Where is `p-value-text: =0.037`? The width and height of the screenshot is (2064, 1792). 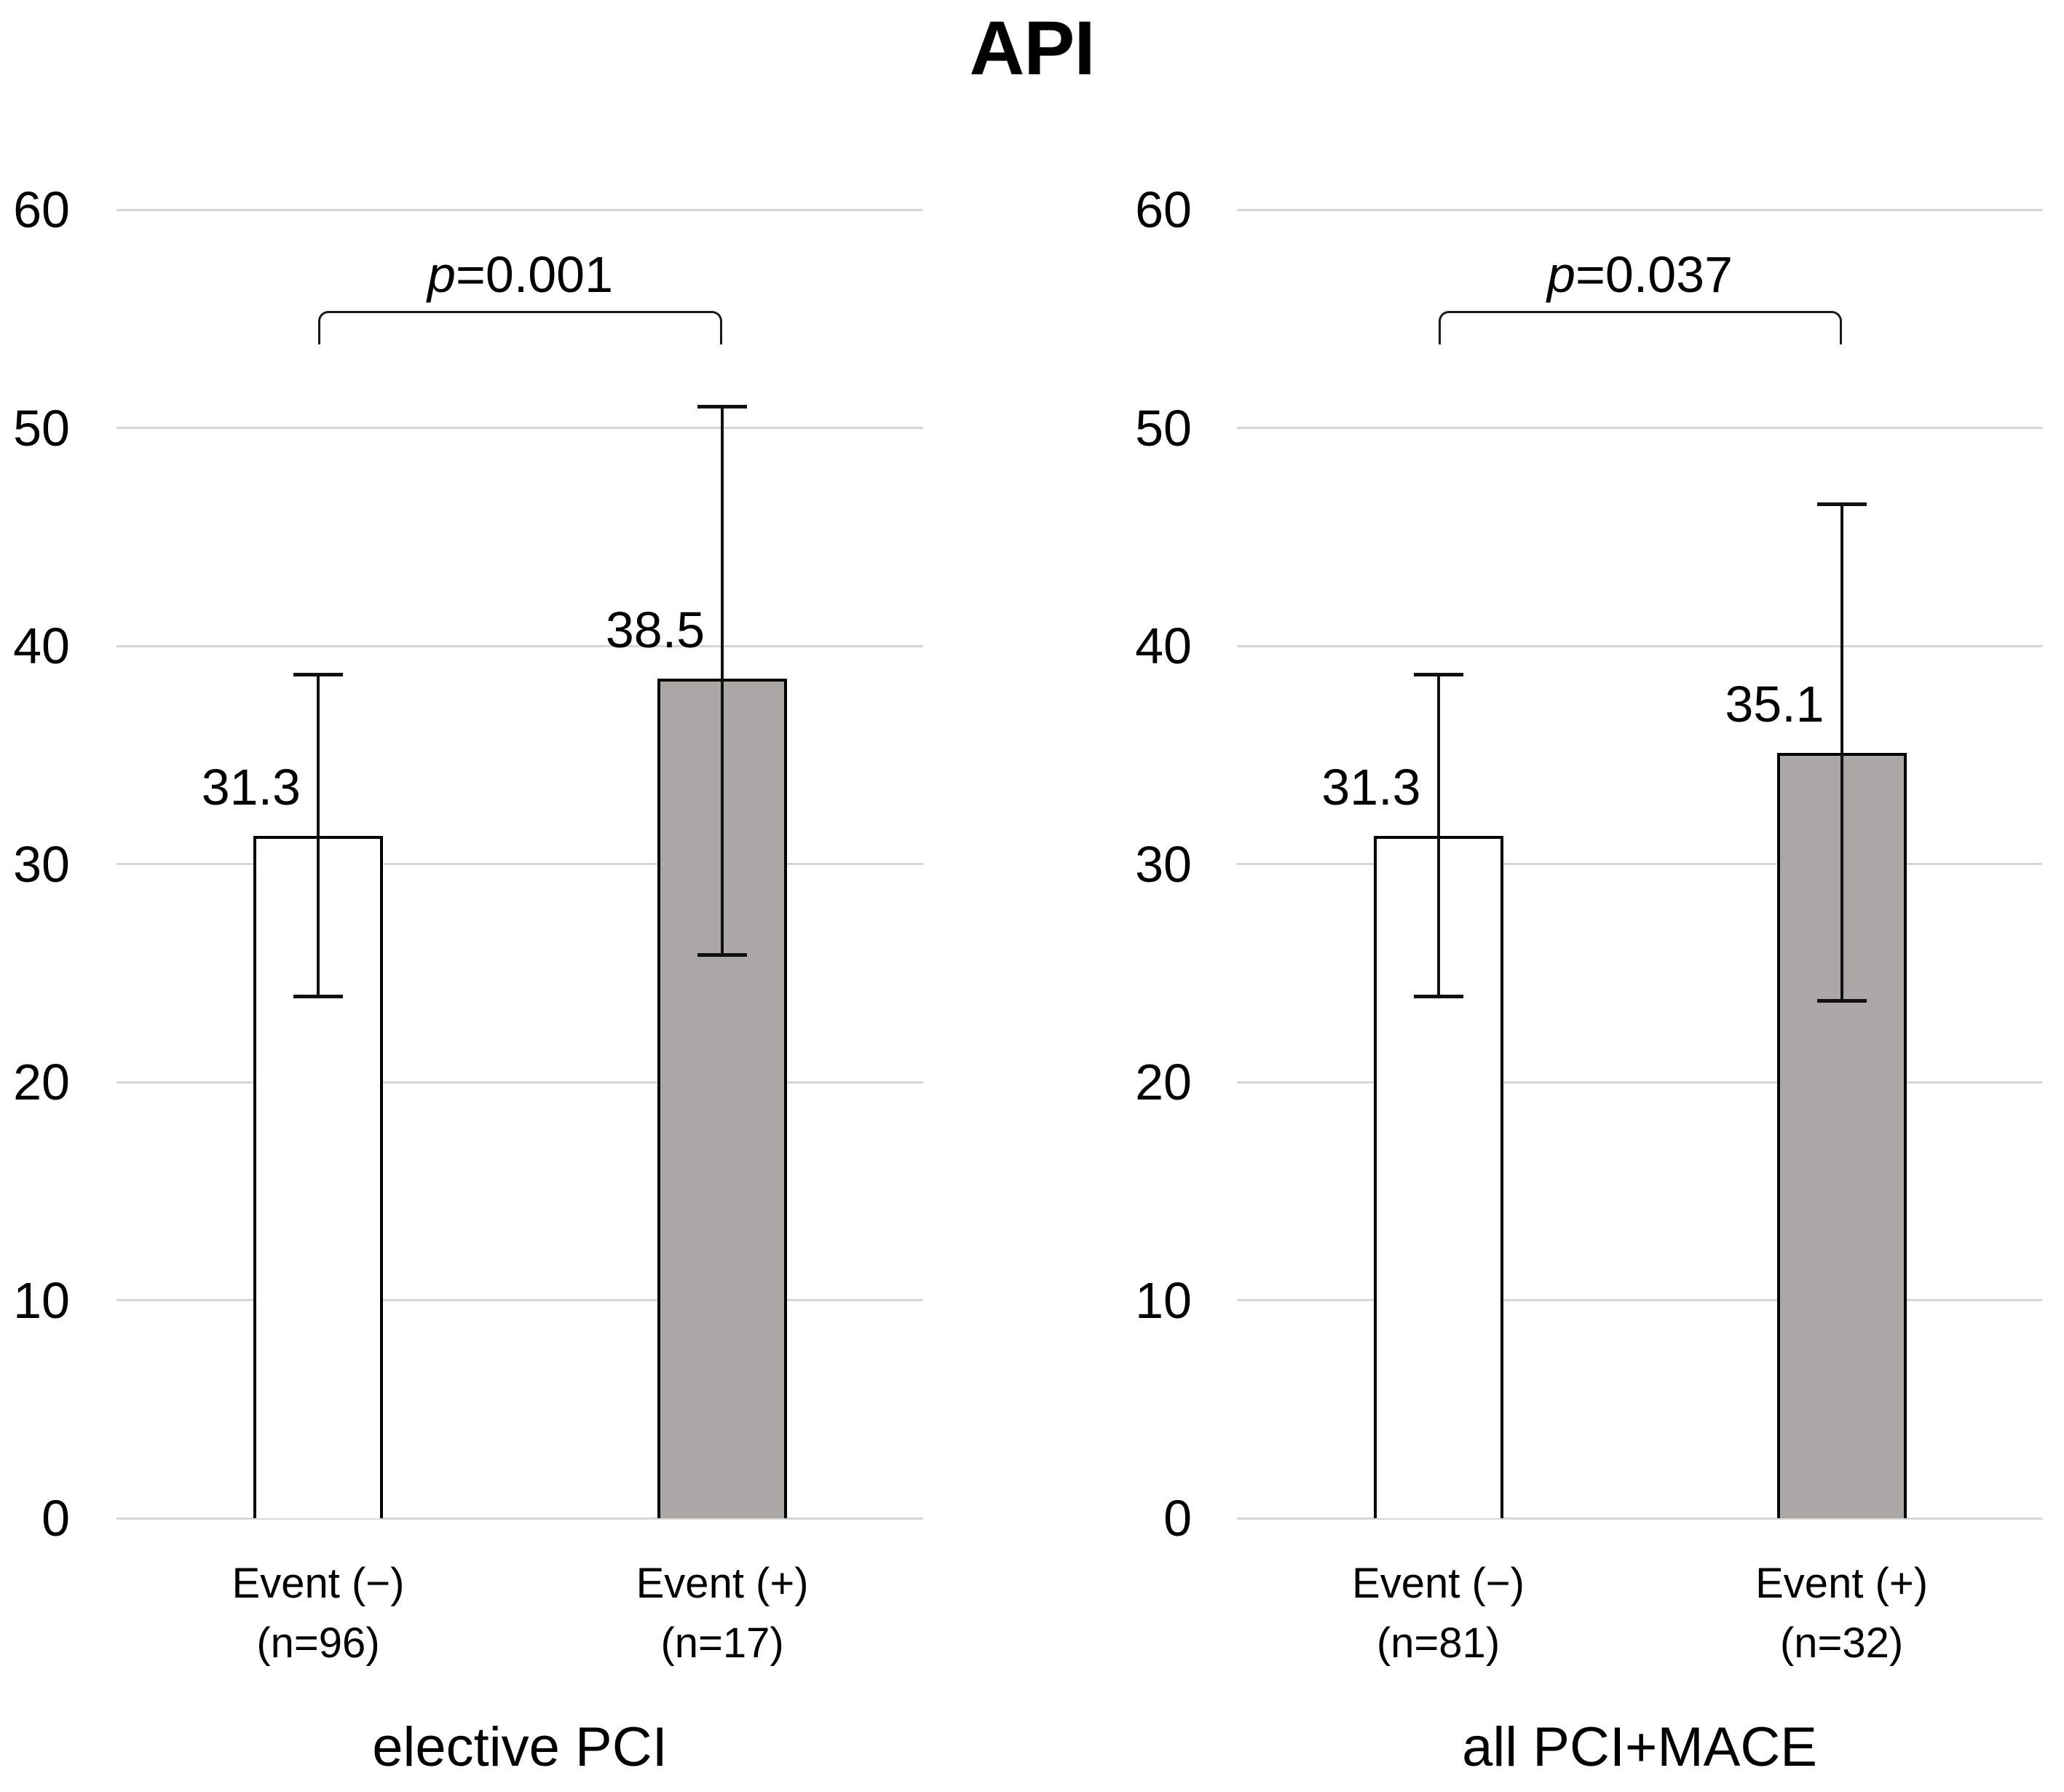
p-value-text: =0.037 is located at coordinates (1654, 274).